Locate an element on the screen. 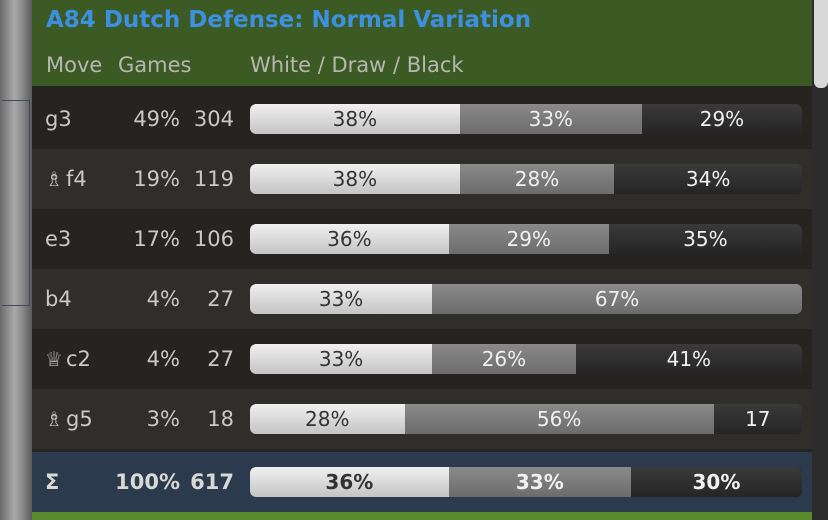  move-row: ♕ c2 4% 27 33% 26% 41% is located at coordinates (422, 359).